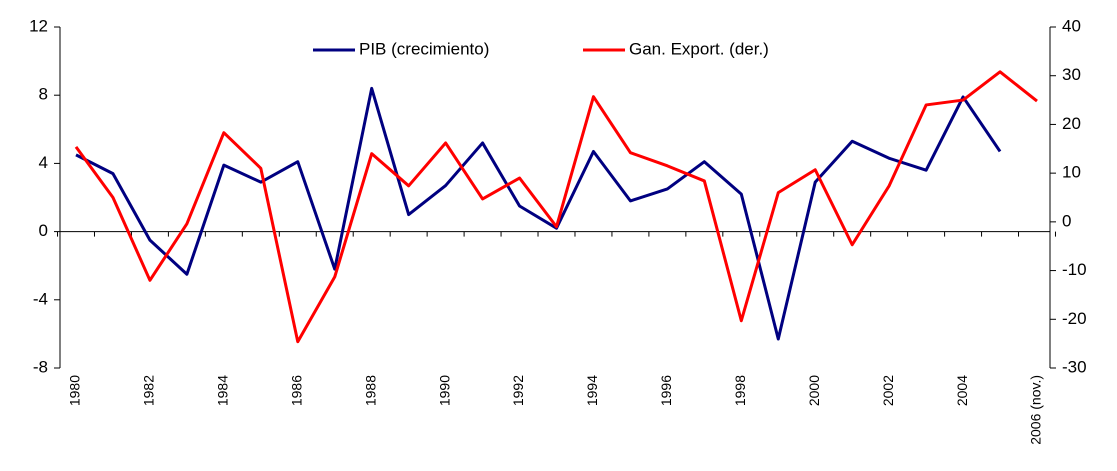 The image size is (1117, 471). I want to click on x-tick-label: 1982, so click(149, 390).